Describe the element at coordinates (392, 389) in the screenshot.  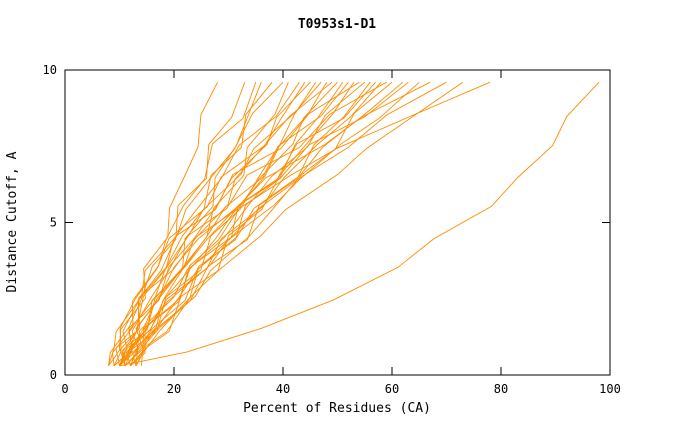
I see `x-tick-label: 60` at that location.